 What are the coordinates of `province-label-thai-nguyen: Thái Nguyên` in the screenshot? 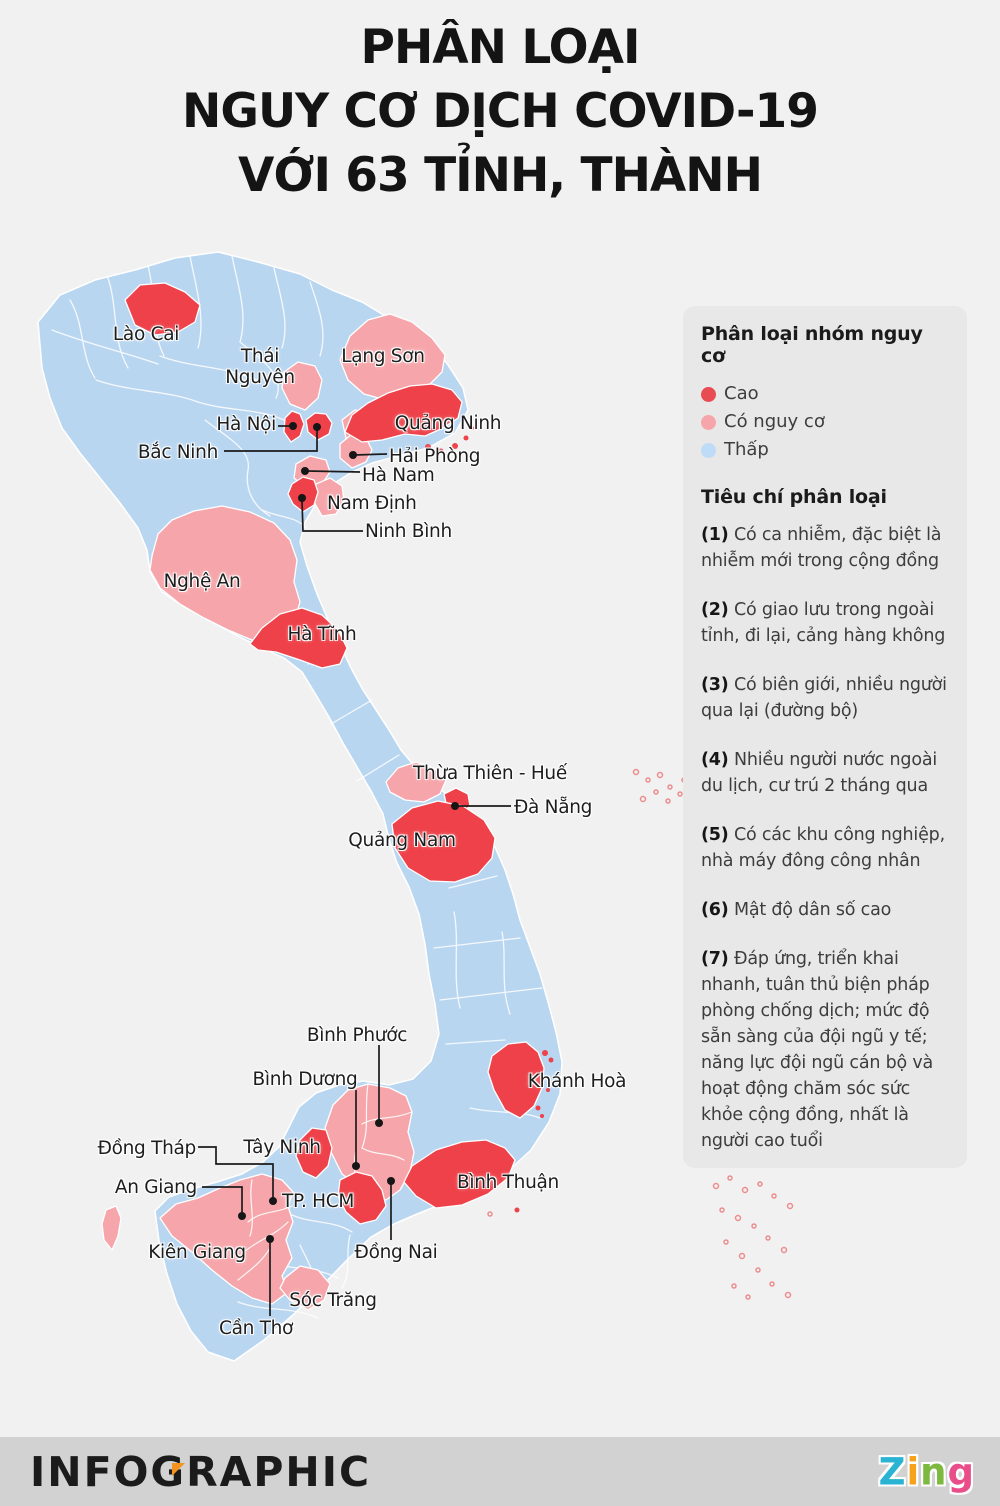 It's located at (260, 367).